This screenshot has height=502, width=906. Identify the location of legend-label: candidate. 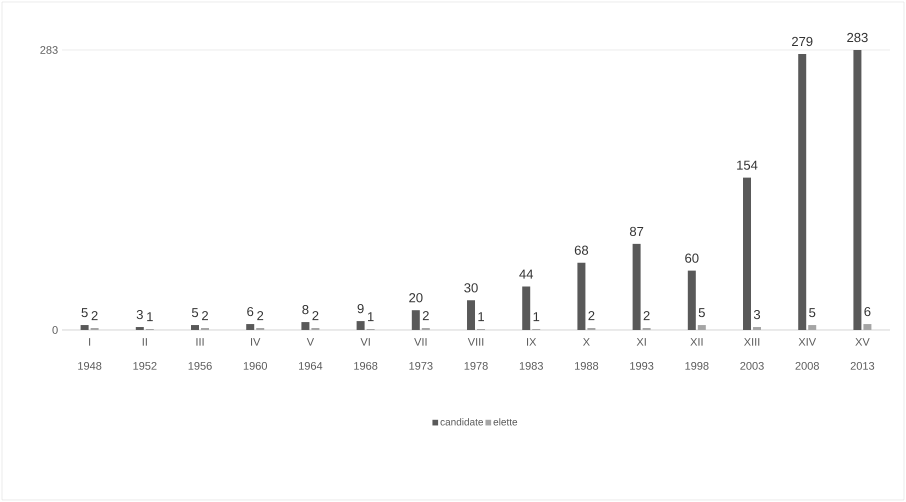
(462, 422).